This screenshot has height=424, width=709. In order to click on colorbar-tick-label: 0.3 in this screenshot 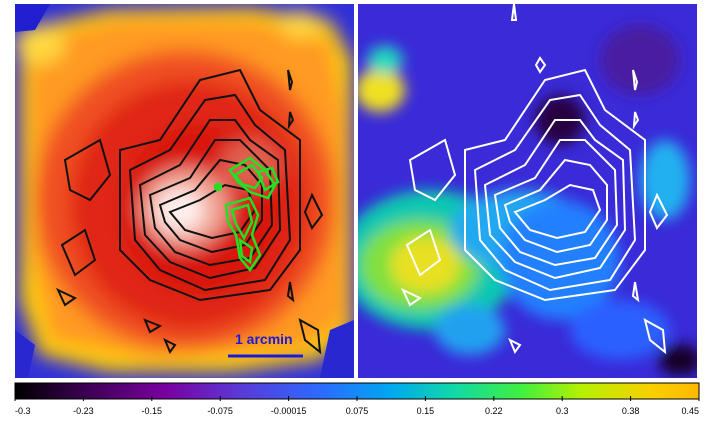, I will do `click(562, 411)`.